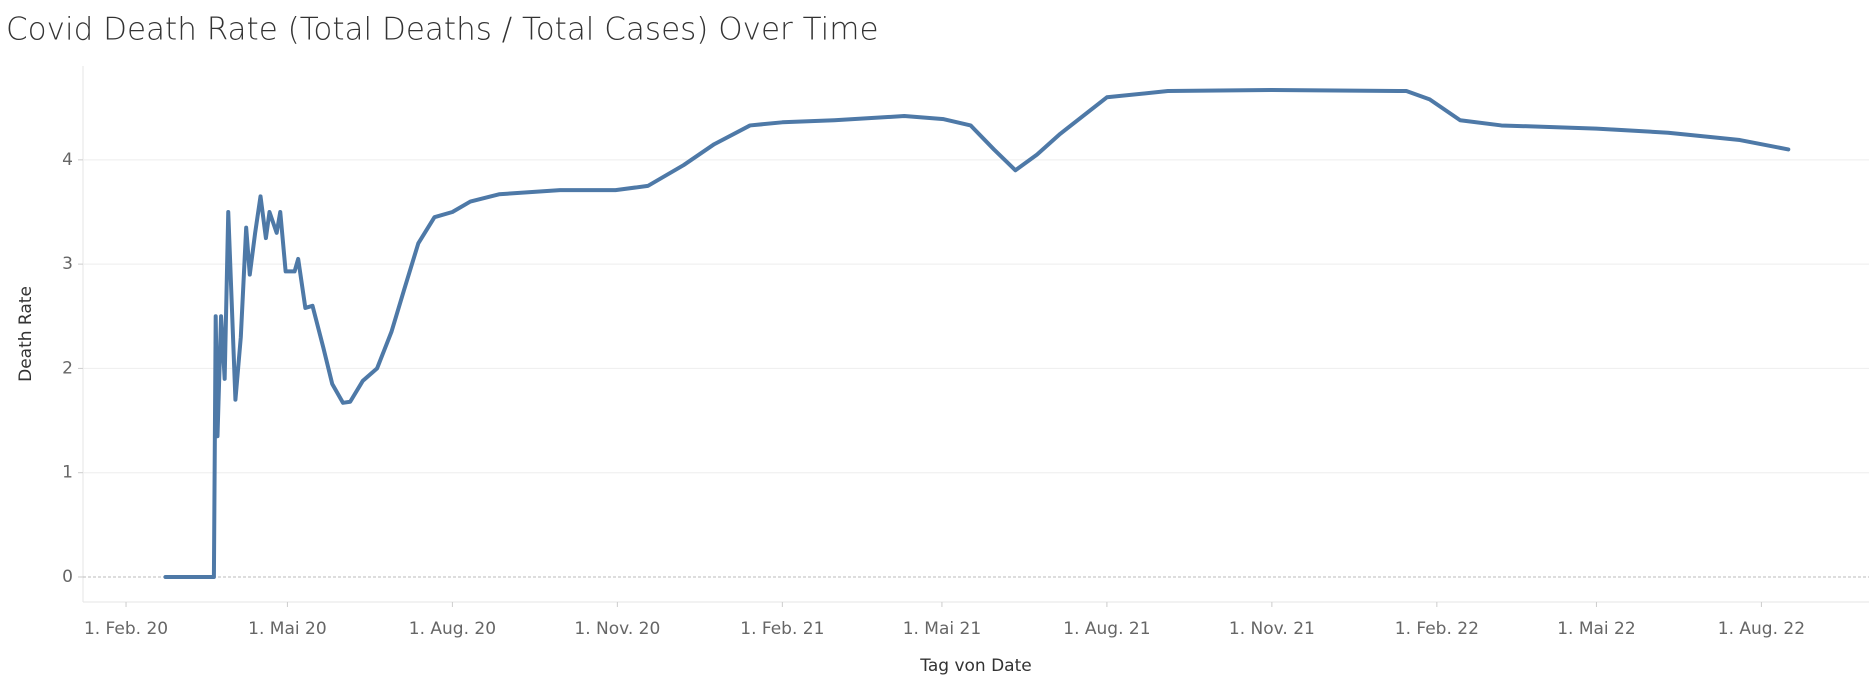 The width and height of the screenshot is (1869, 693). Describe the element at coordinates (1437, 629) in the screenshot. I see `x-tick-label: 1. Feb. 22` at that location.